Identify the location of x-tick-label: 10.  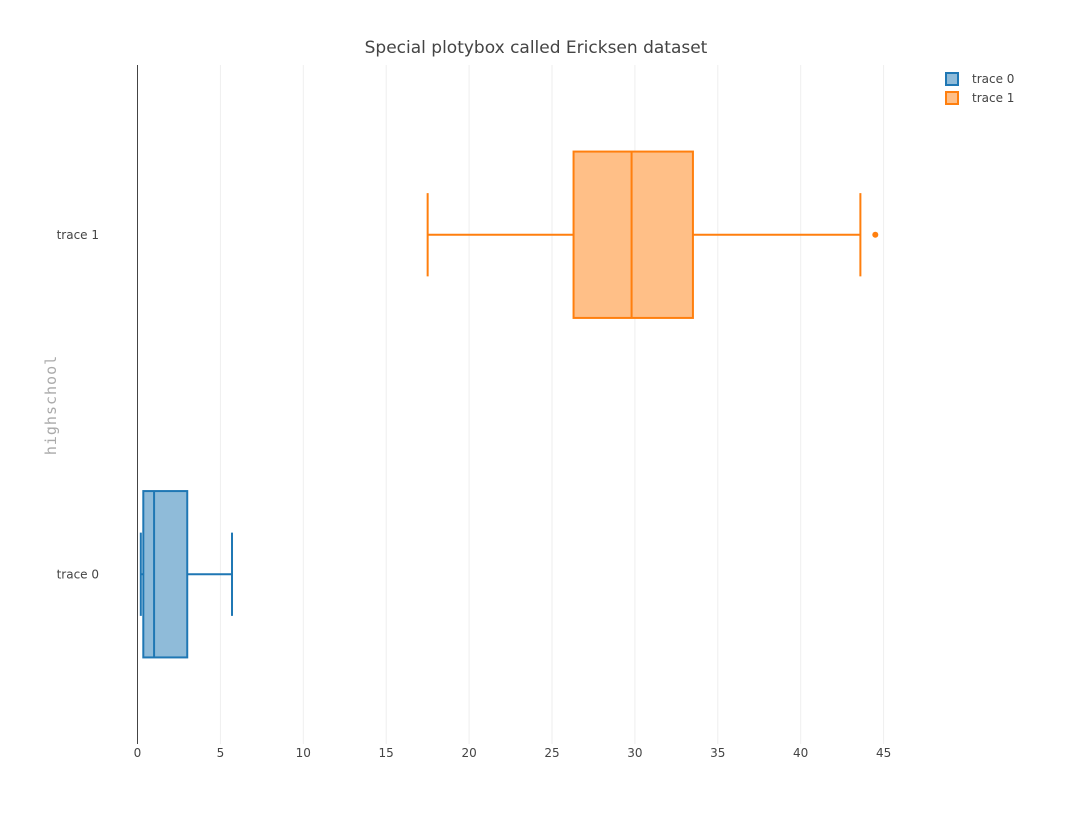
(303, 753).